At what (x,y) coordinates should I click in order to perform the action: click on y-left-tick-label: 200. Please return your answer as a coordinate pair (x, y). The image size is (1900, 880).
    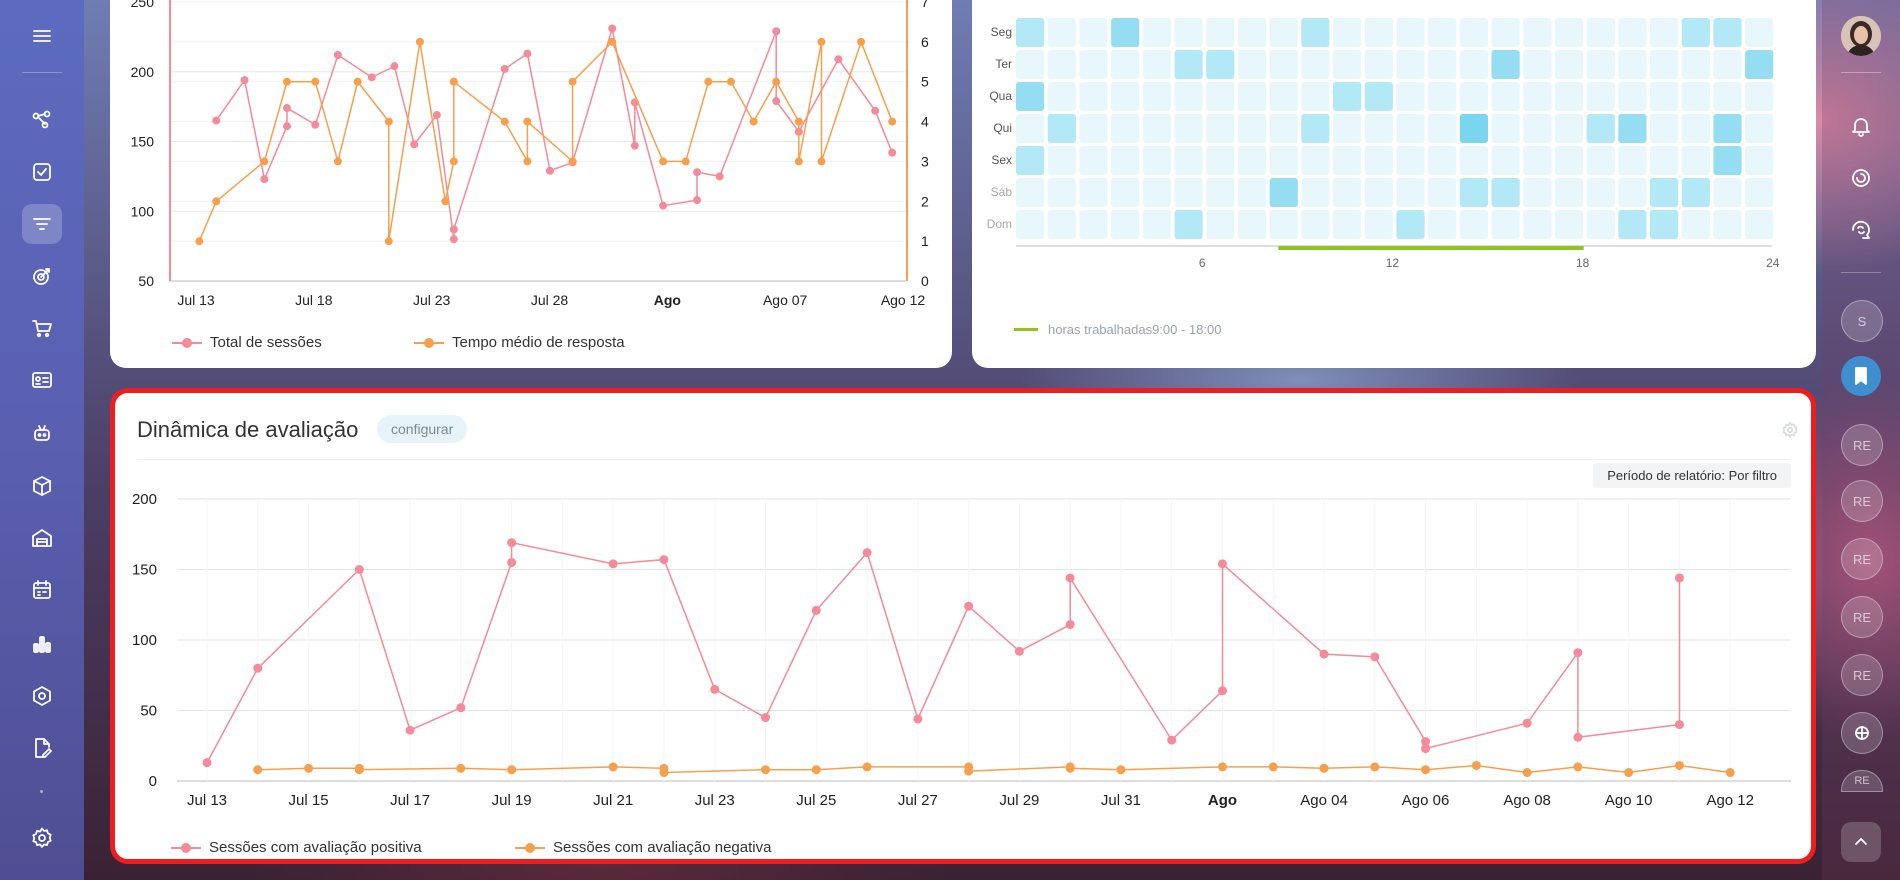
    Looking at the image, I should click on (143, 72).